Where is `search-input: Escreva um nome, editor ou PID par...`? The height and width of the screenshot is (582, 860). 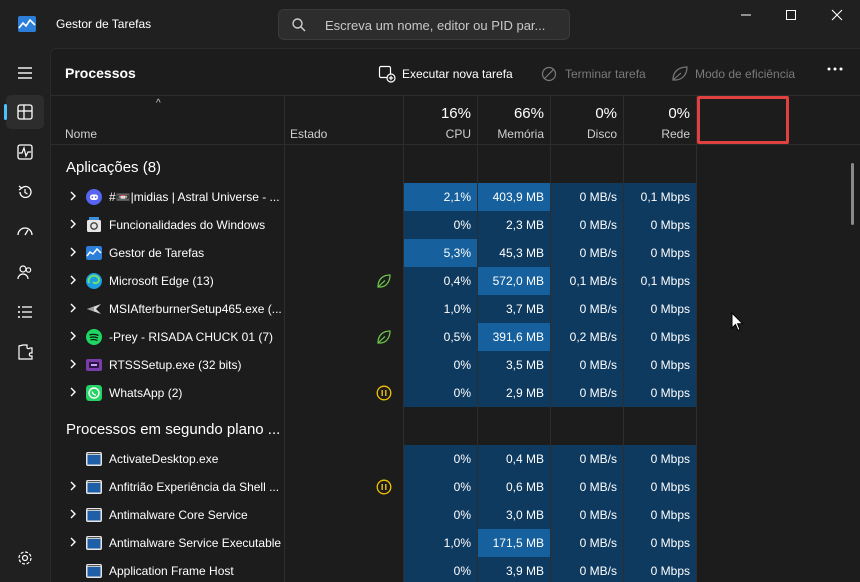 search-input: Escreva um nome, editor ou PID par... is located at coordinates (435, 25).